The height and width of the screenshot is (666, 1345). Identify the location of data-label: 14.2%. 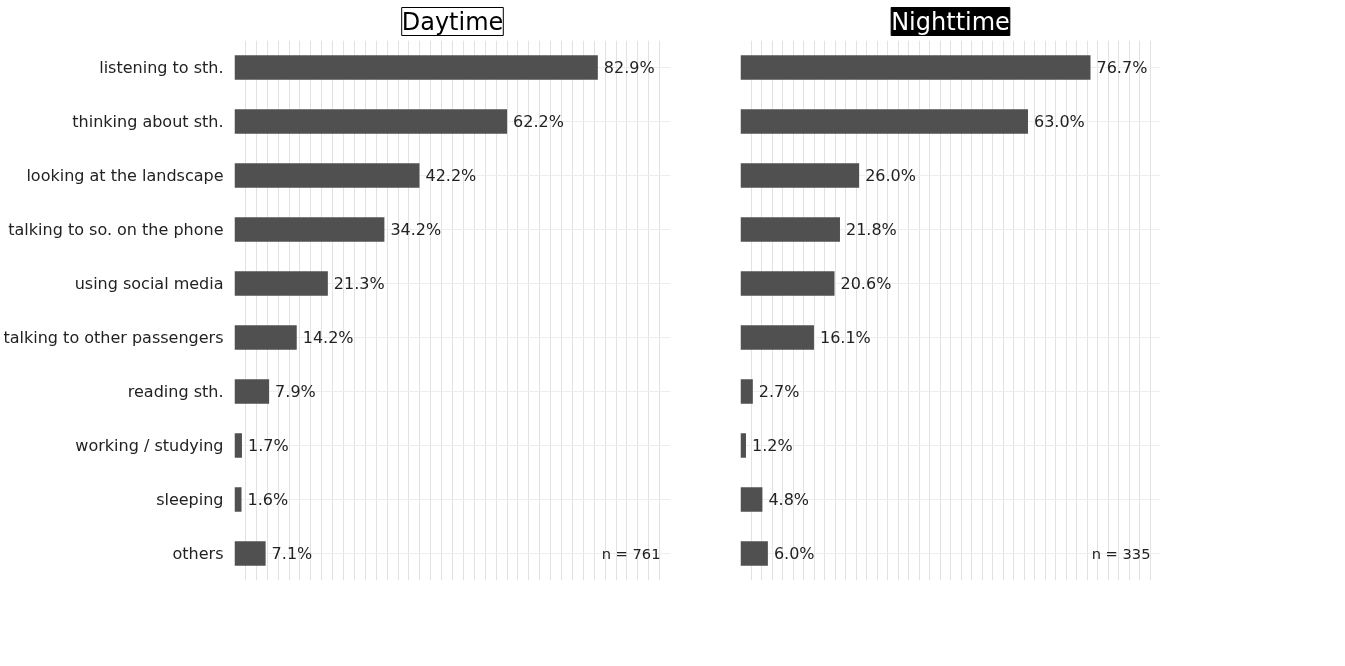
(328, 337).